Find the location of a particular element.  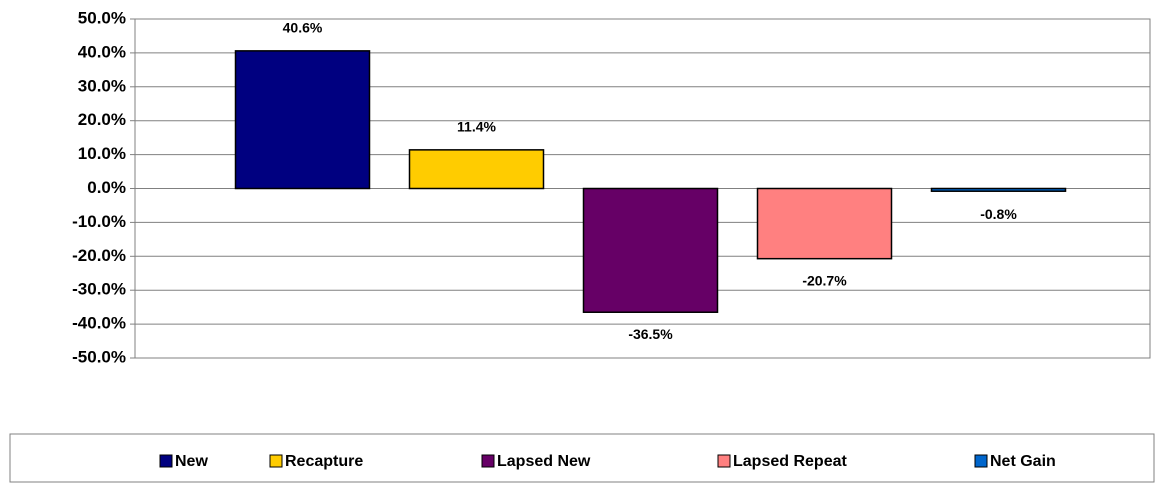

legend-box is located at coordinates (582, 458).